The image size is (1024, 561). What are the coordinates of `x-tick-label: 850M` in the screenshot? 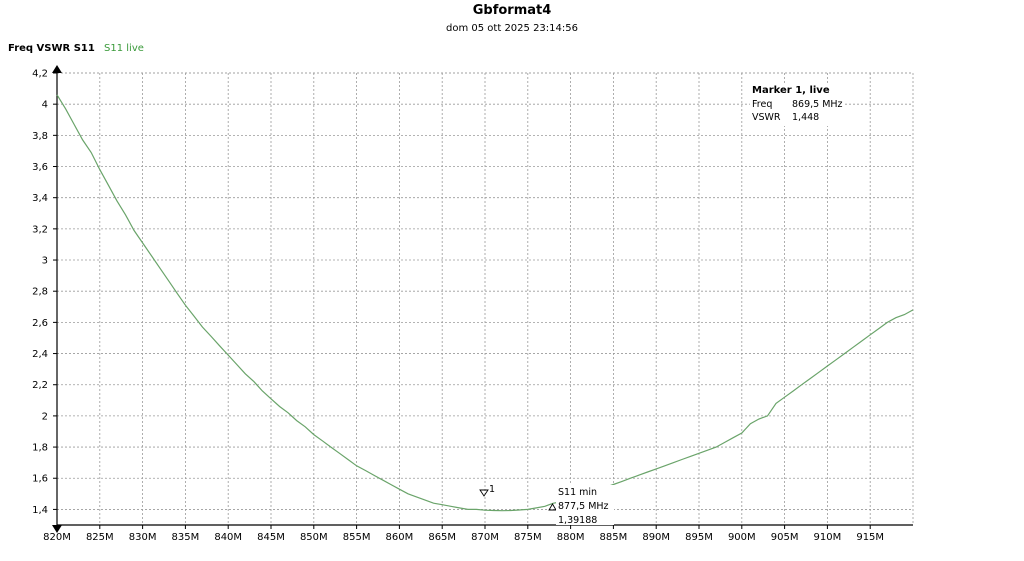 It's located at (314, 537).